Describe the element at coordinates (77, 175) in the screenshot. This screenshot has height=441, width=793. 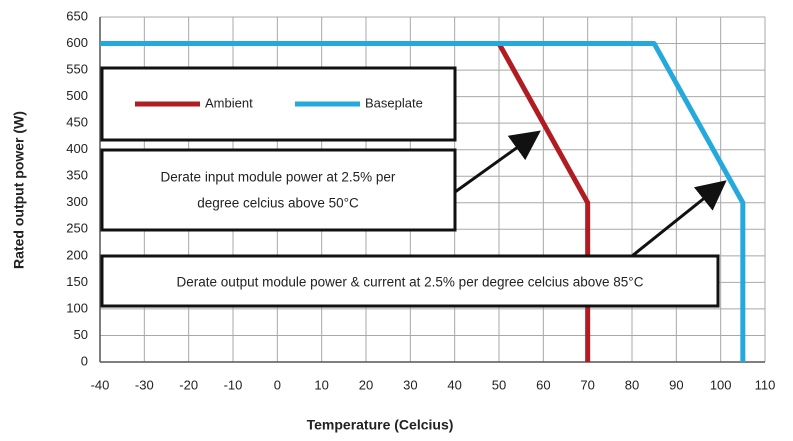
I see `y-tick-label: 350` at that location.